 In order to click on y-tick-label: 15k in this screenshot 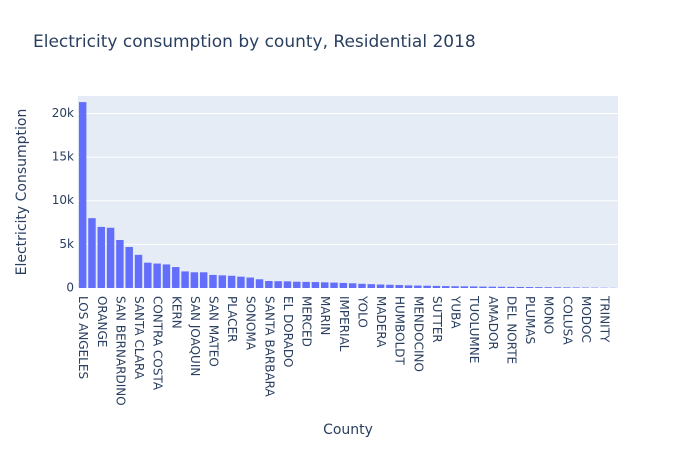, I will do `click(63, 157)`.